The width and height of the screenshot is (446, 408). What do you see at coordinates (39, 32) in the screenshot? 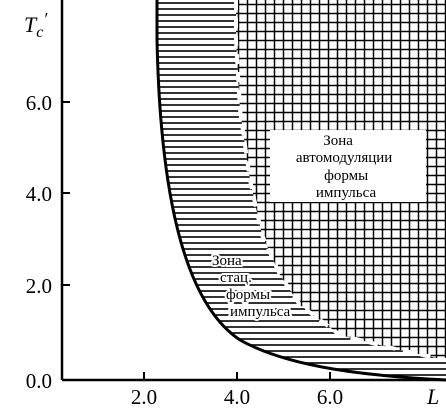
I see `y-axis-name-sub: c` at bounding box center [39, 32].